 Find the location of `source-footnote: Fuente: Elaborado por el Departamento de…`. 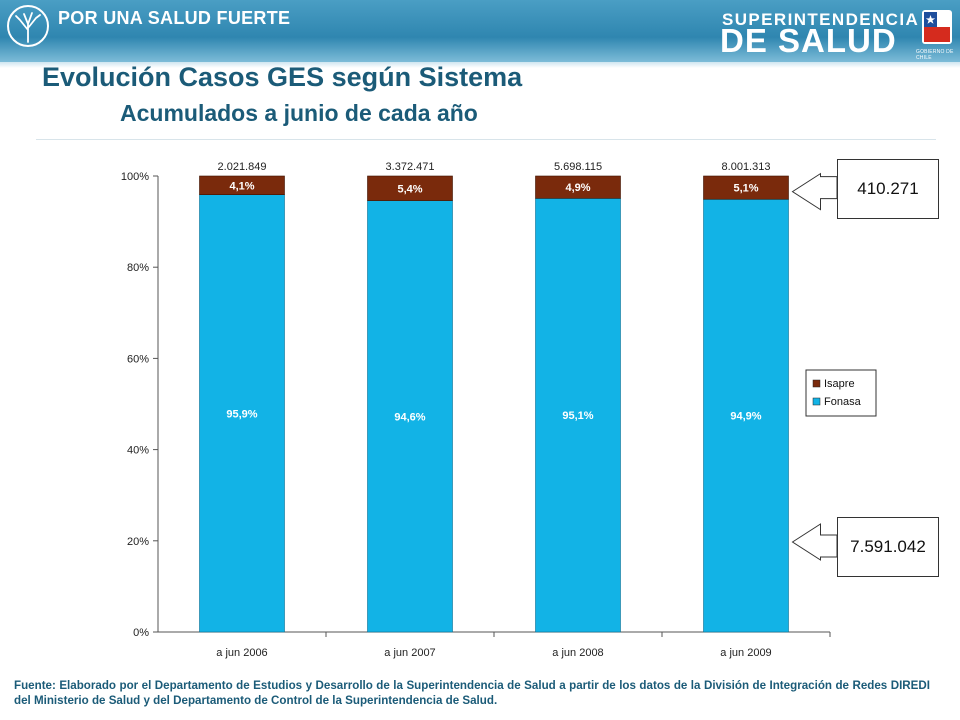

source-footnote: Fuente: Elaborado por el Departamento de… is located at coordinates (472, 693).